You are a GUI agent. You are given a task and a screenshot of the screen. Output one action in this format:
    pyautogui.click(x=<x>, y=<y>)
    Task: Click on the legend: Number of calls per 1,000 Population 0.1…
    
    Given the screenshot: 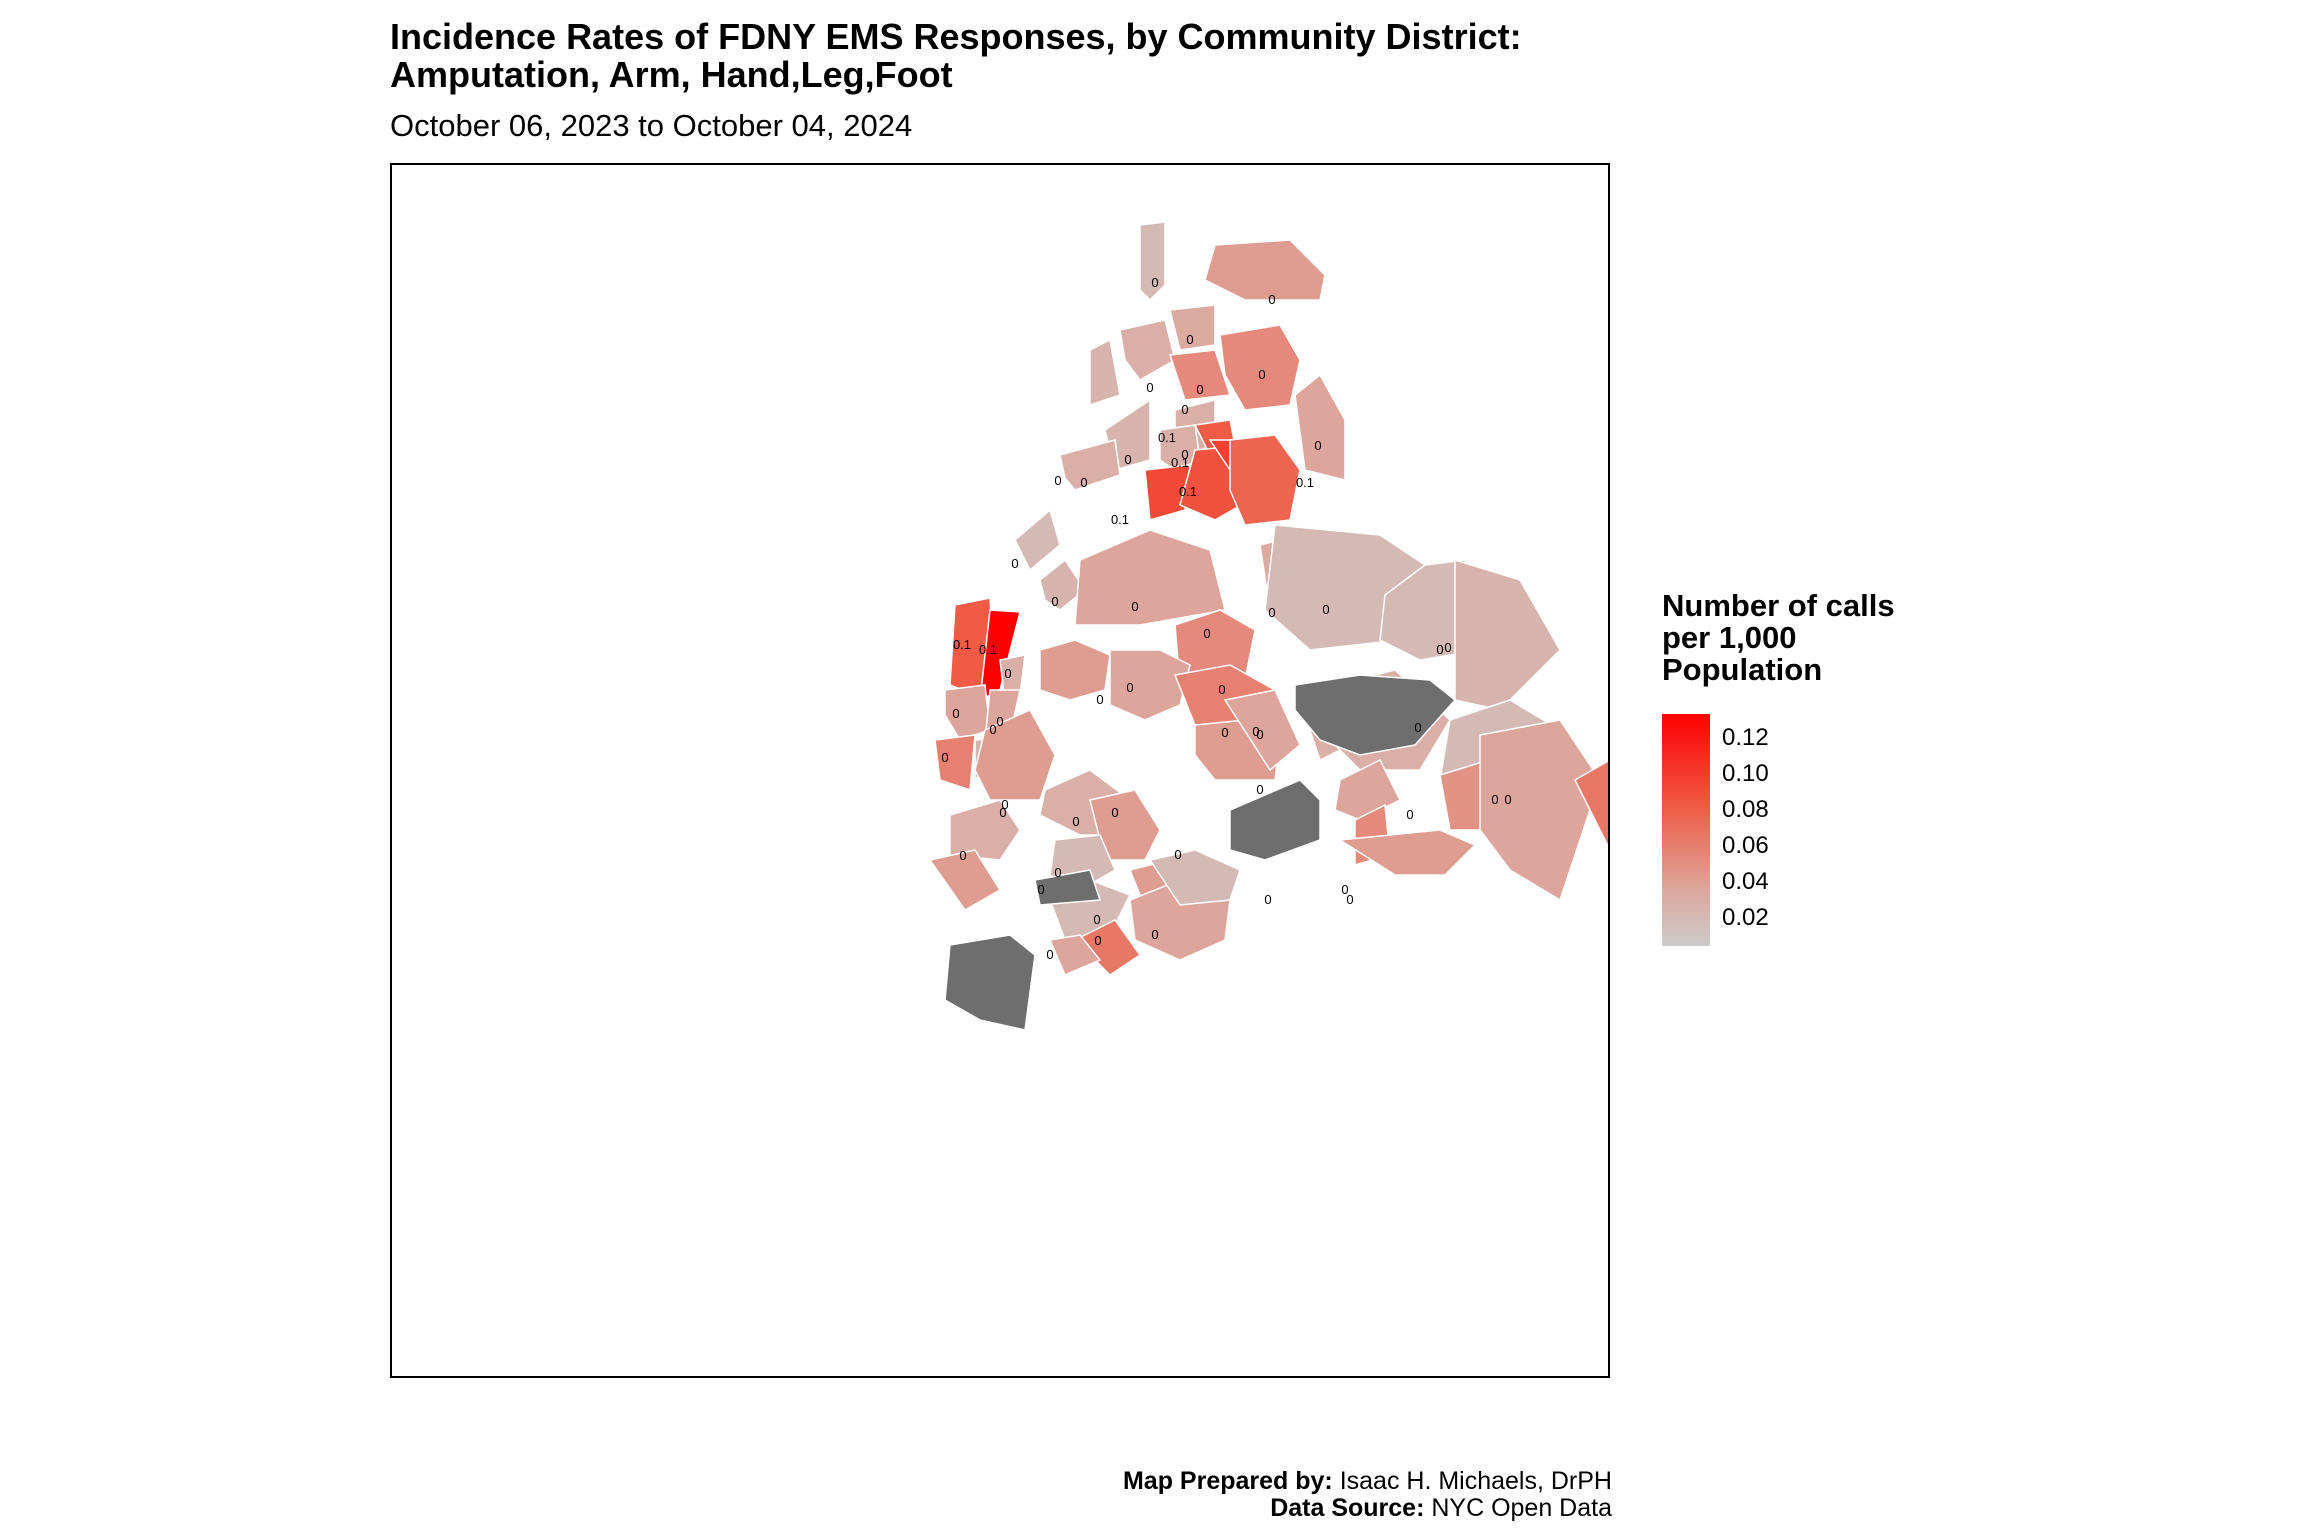 What is the action you would take?
    pyautogui.click(x=1792, y=768)
    